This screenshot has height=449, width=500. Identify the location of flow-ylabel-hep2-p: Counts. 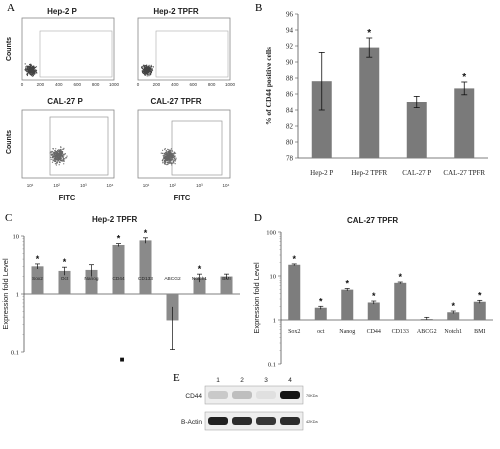
(9, 49).